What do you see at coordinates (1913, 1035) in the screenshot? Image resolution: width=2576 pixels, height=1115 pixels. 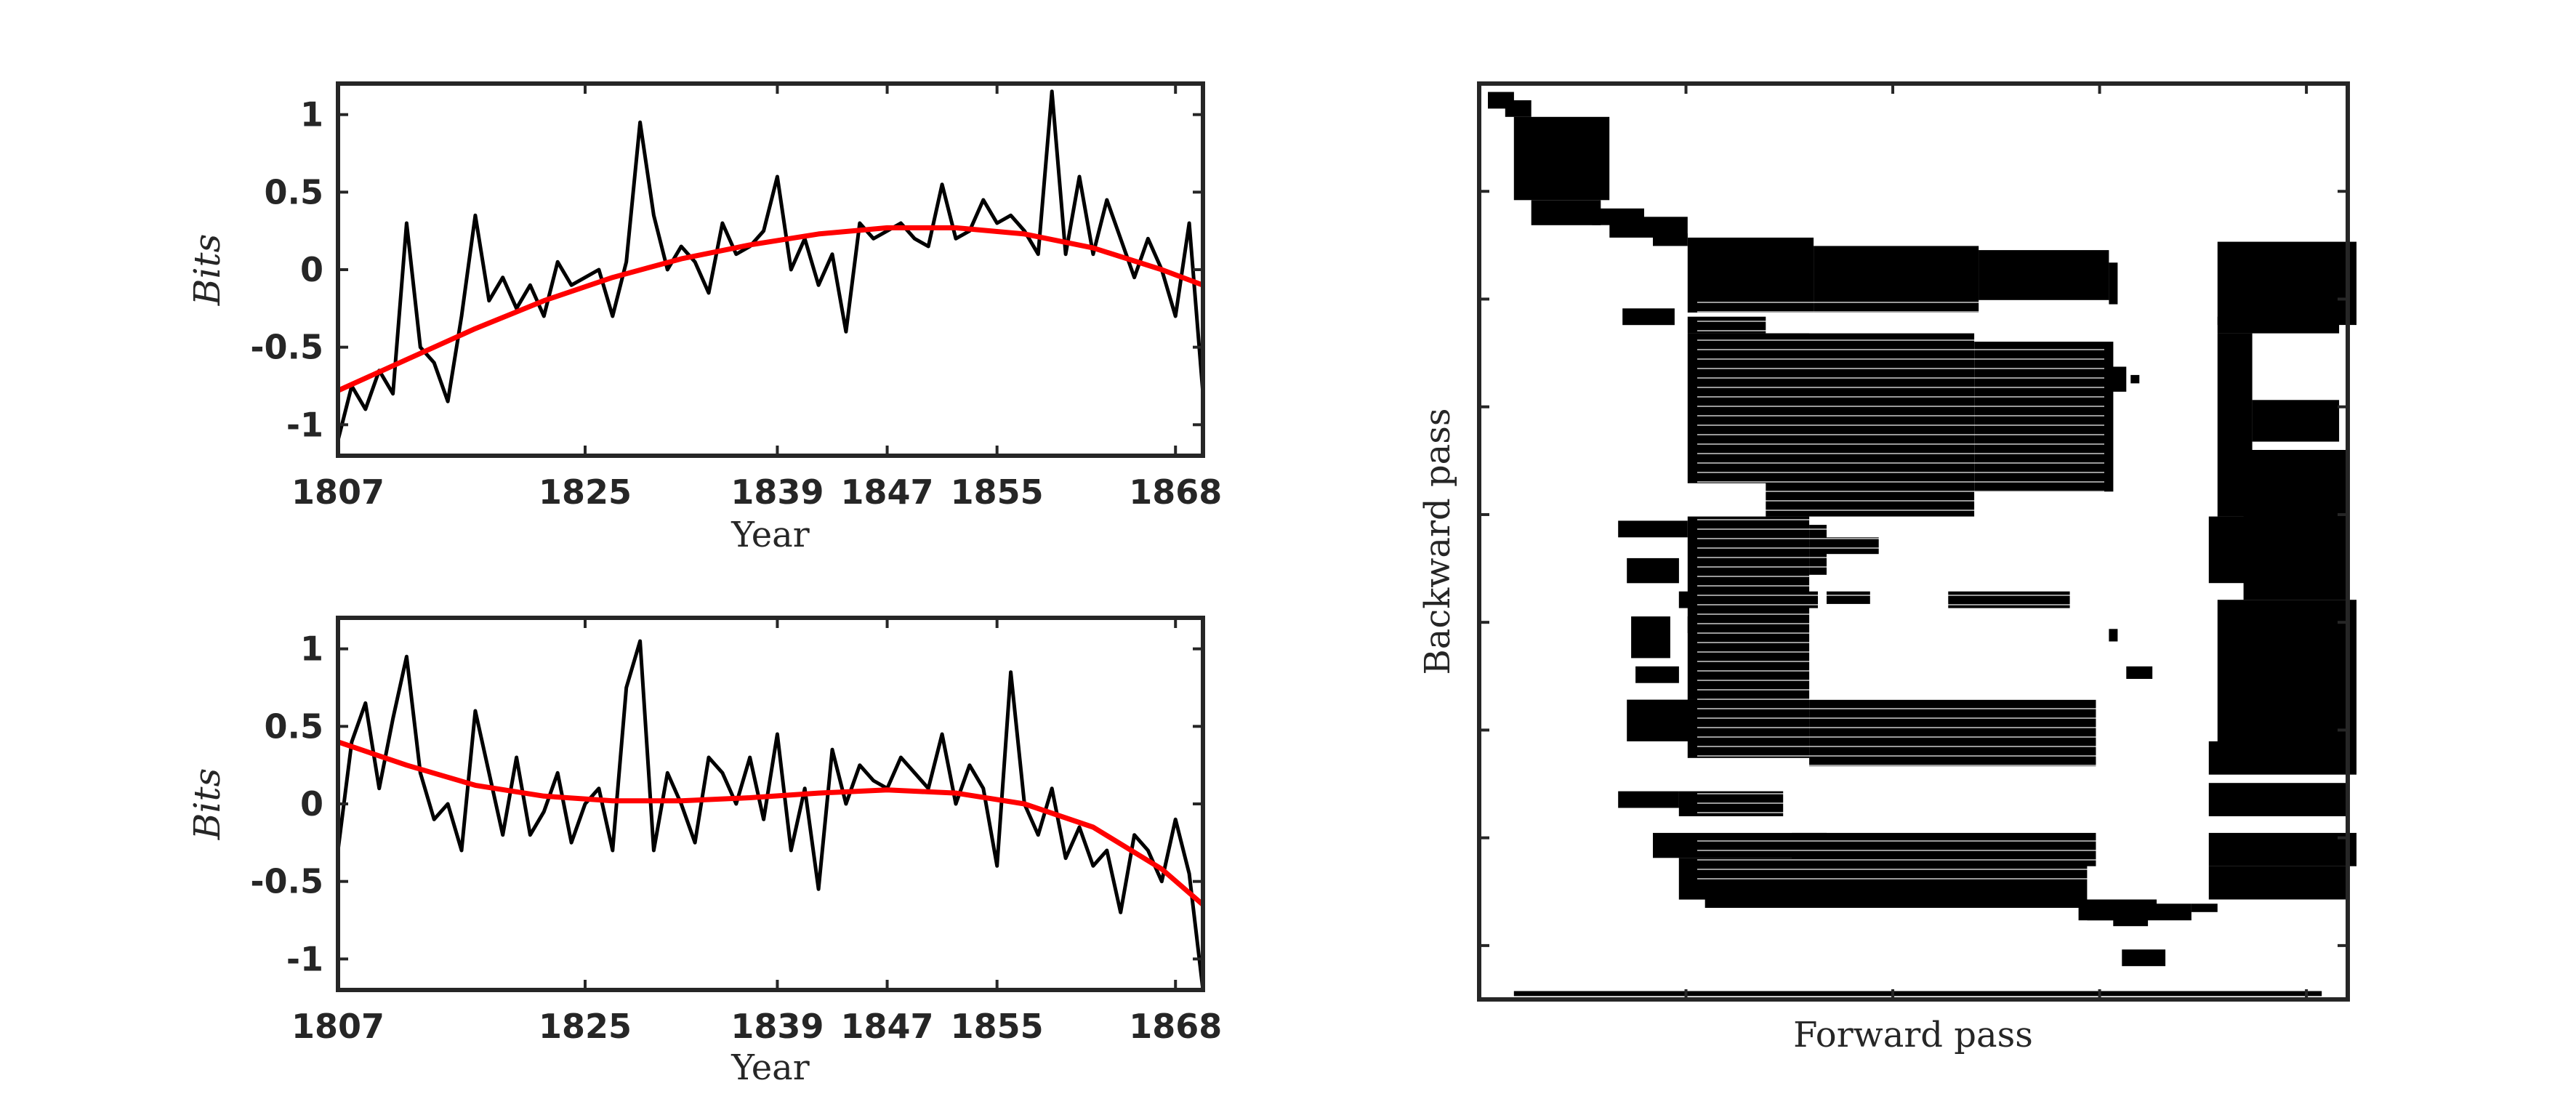 I see `heatmap-x-label: Forward pass` at bounding box center [1913, 1035].